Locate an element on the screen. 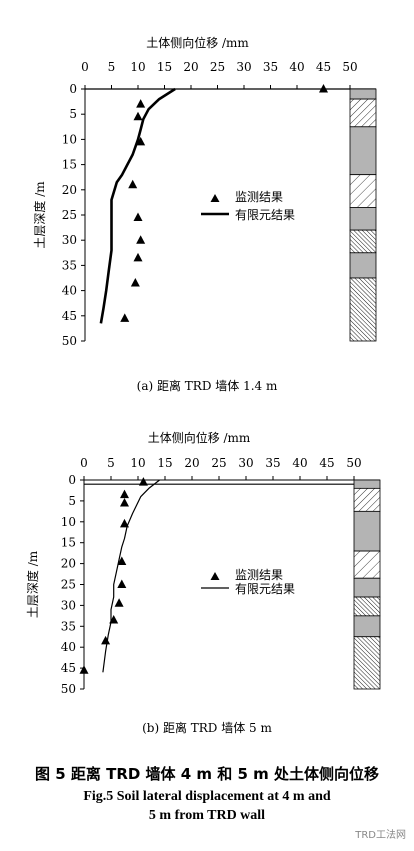 Image resolution: width=414 pixels, height=851 pixels. panel-a-subtitle: (a) 距离 TRD 墙体 1.4 m is located at coordinates (207, 386).